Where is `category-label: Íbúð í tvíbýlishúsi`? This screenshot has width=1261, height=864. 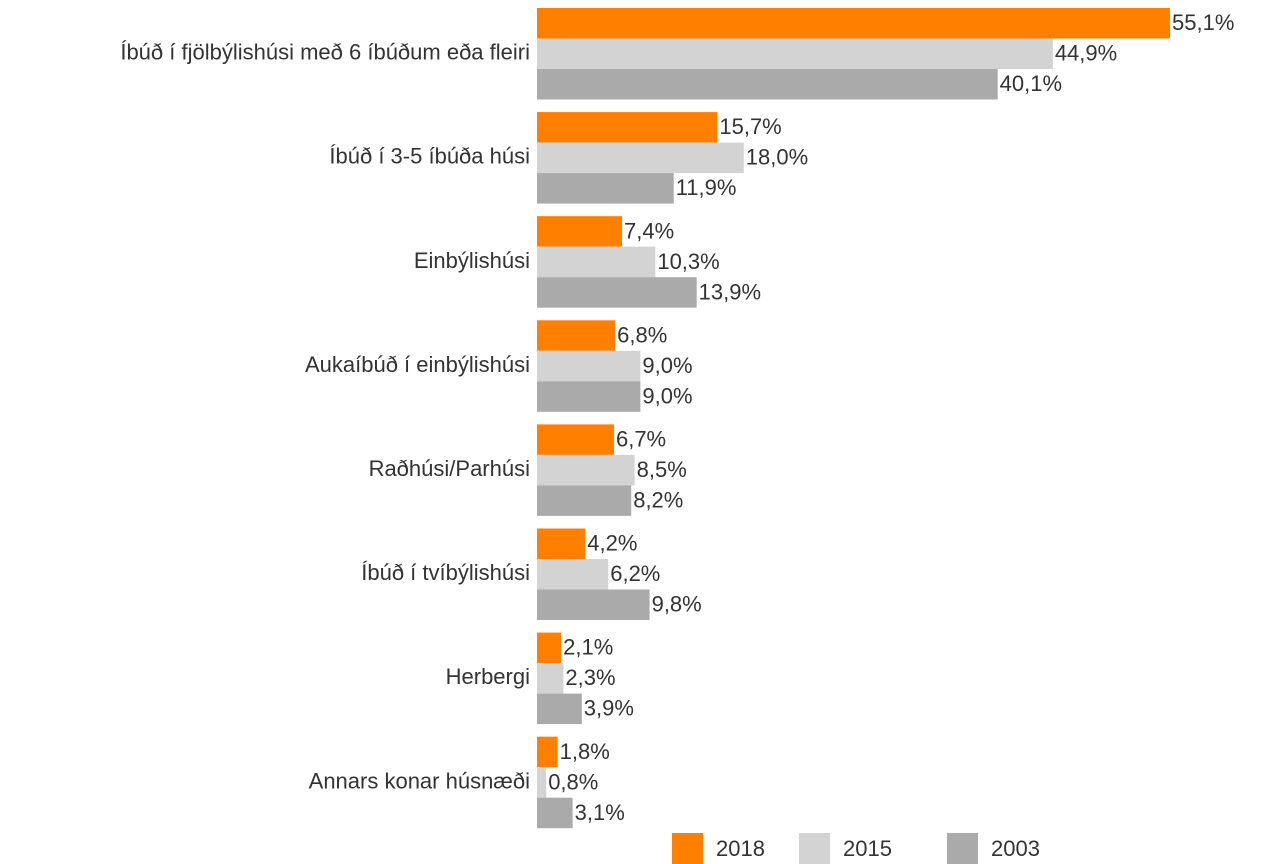
category-label: Íbúð í tvíbýlishúsi is located at coordinates (445, 572).